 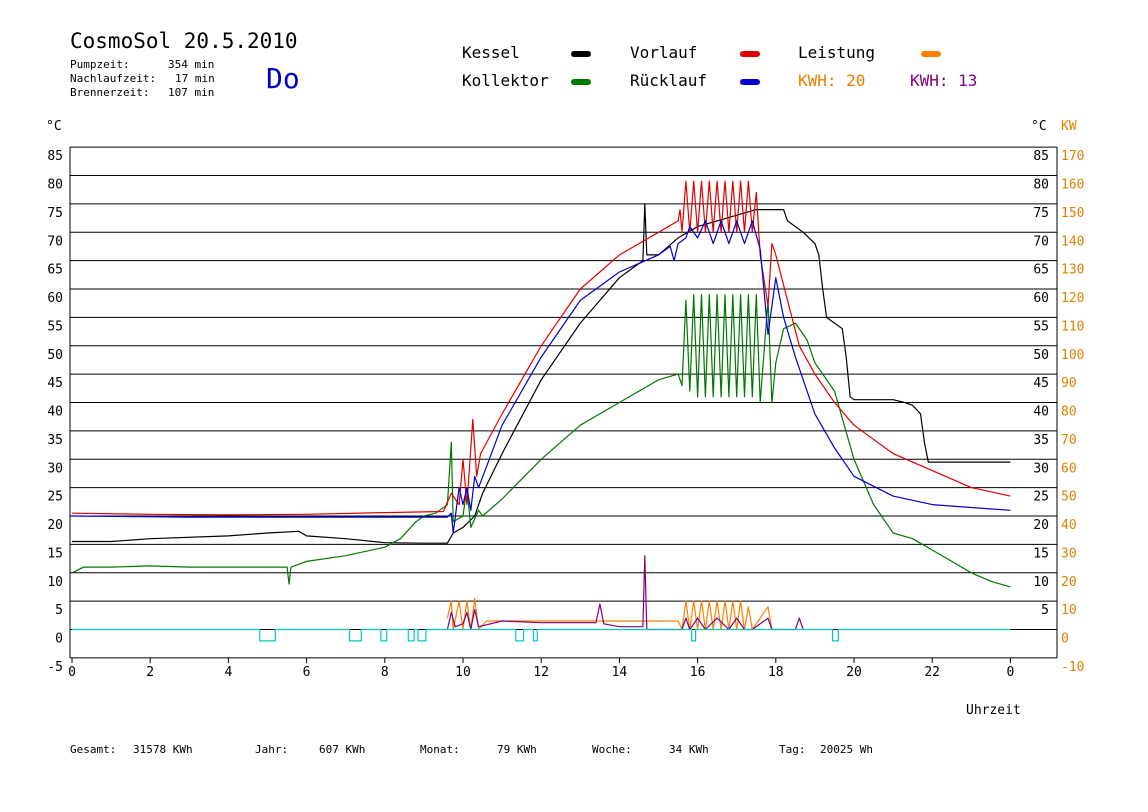 What do you see at coordinates (55, 241) in the screenshot?
I see `y-tick-label-left: 70` at bounding box center [55, 241].